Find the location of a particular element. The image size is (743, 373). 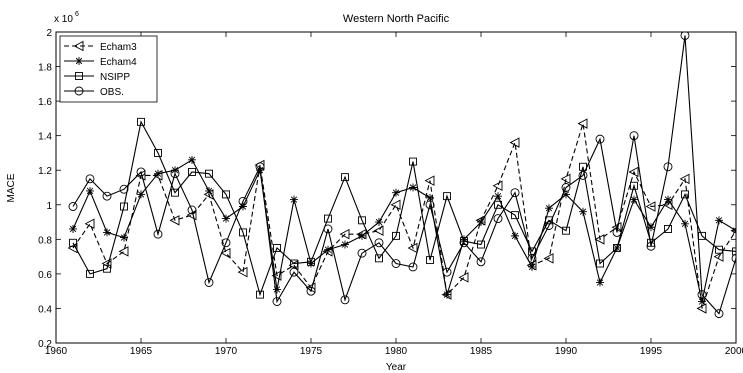

y-tick-label: 1 is located at coordinates (49, 206).